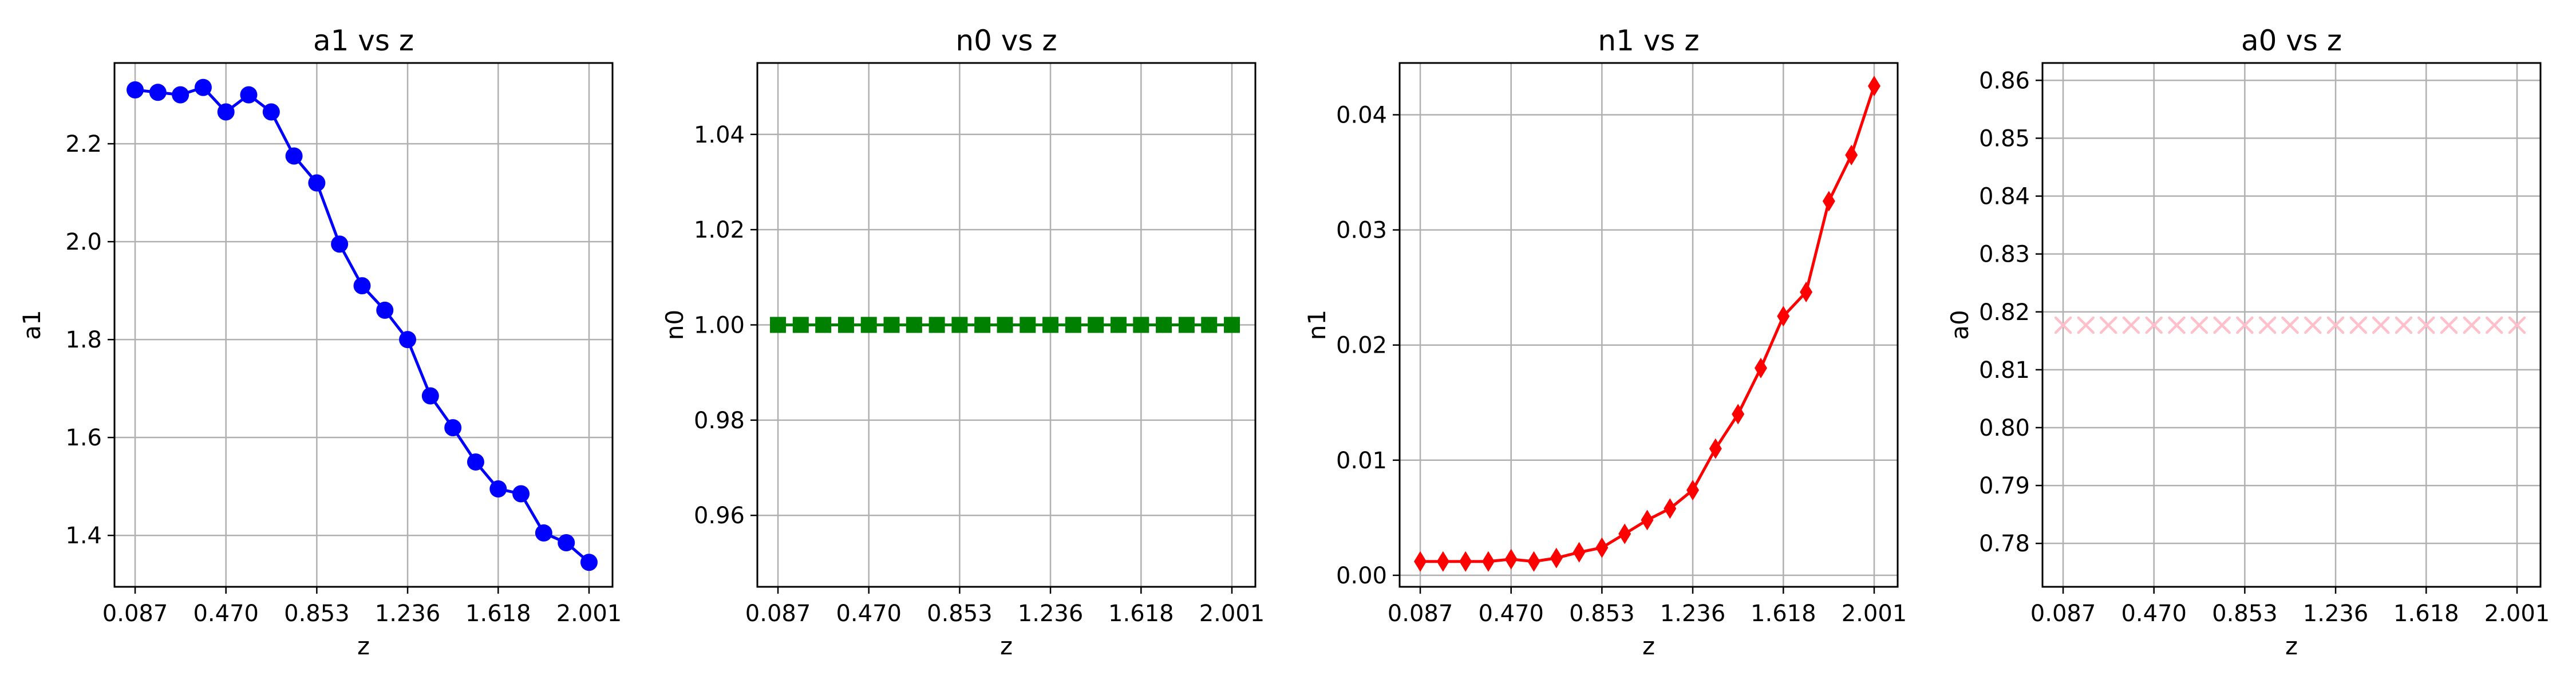 The width and height of the screenshot is (2576, 687). I want to click on x-tick-label-2-4: 1.236, so click(1051, 614).